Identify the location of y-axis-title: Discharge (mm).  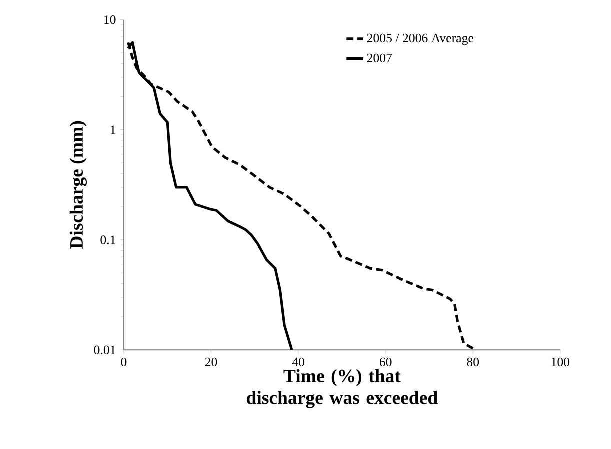
(78, 185).